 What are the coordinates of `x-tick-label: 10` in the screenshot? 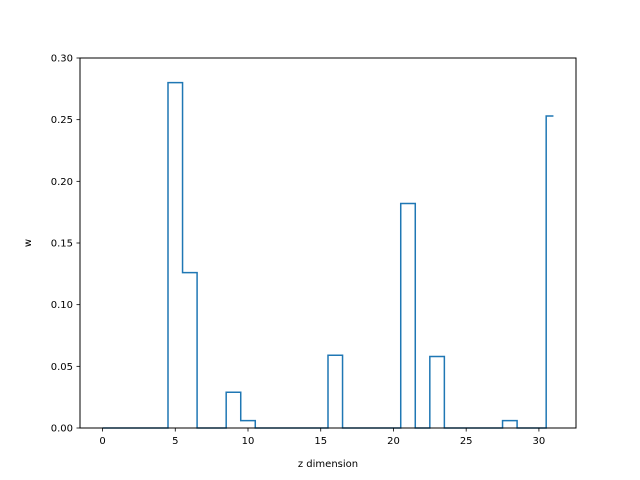 It's located at (248, 441).